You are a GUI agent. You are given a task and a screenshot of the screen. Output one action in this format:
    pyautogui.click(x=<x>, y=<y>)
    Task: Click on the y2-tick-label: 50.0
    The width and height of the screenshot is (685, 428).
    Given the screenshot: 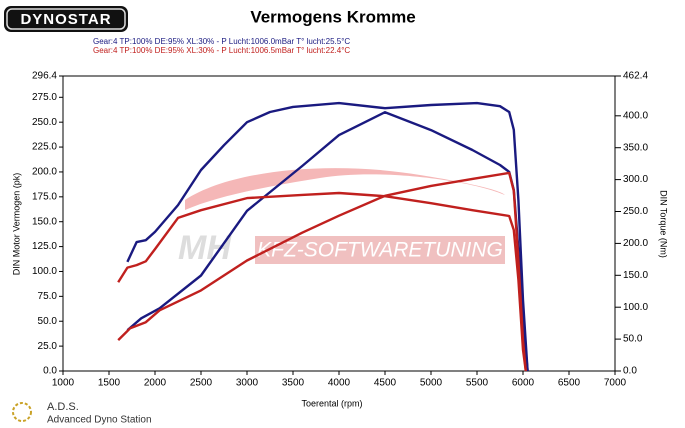 What is the action you would take?
    pyautogui.click(x=633, y=339)
    